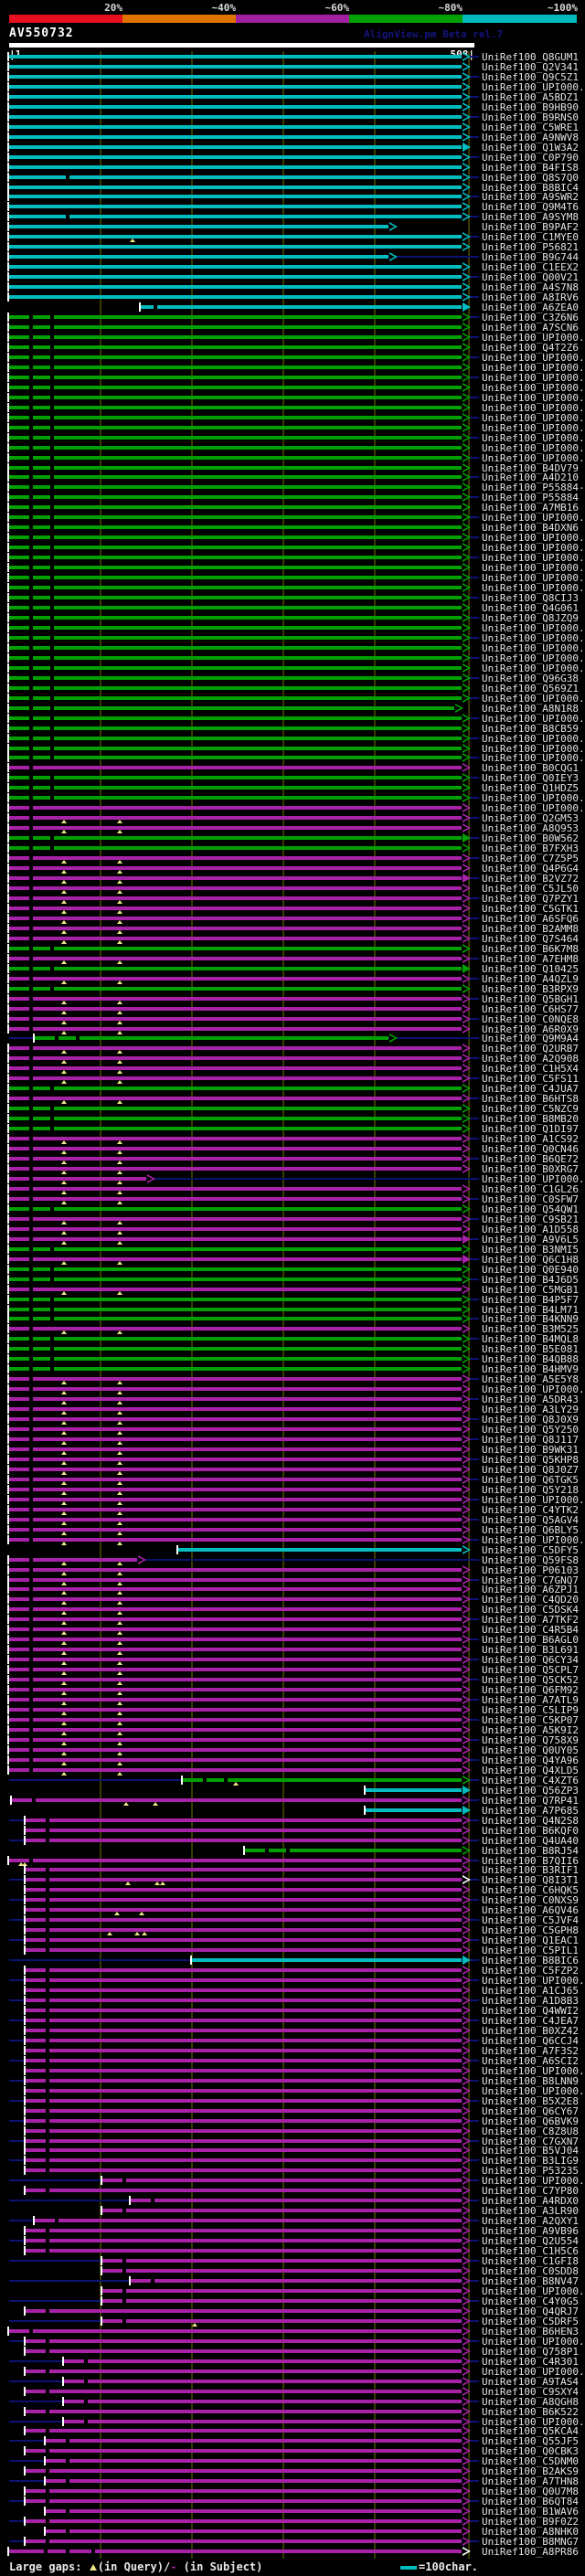  Describe the element at coordinates (531, 598) in the screenshot. I see `hit-label: UniRef100_Q8CIJ3` at that location.